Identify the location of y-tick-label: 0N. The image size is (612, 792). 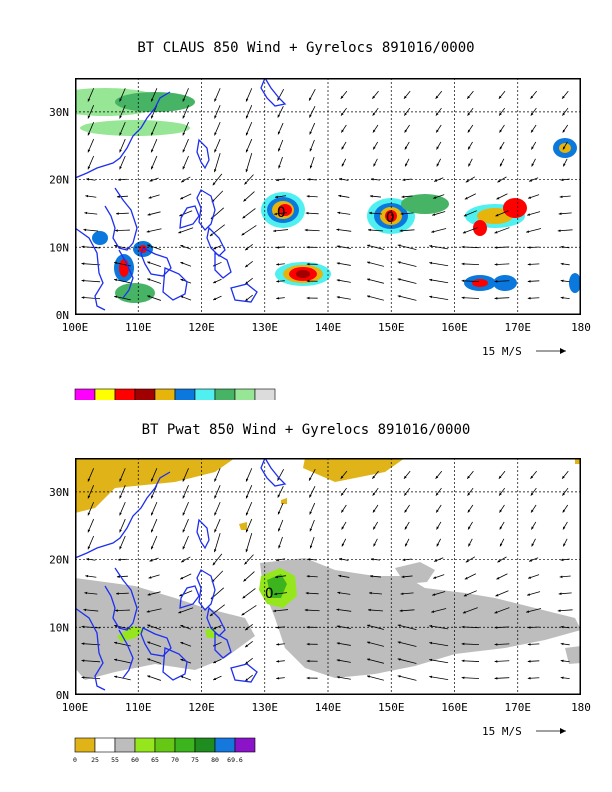
(62, 315).